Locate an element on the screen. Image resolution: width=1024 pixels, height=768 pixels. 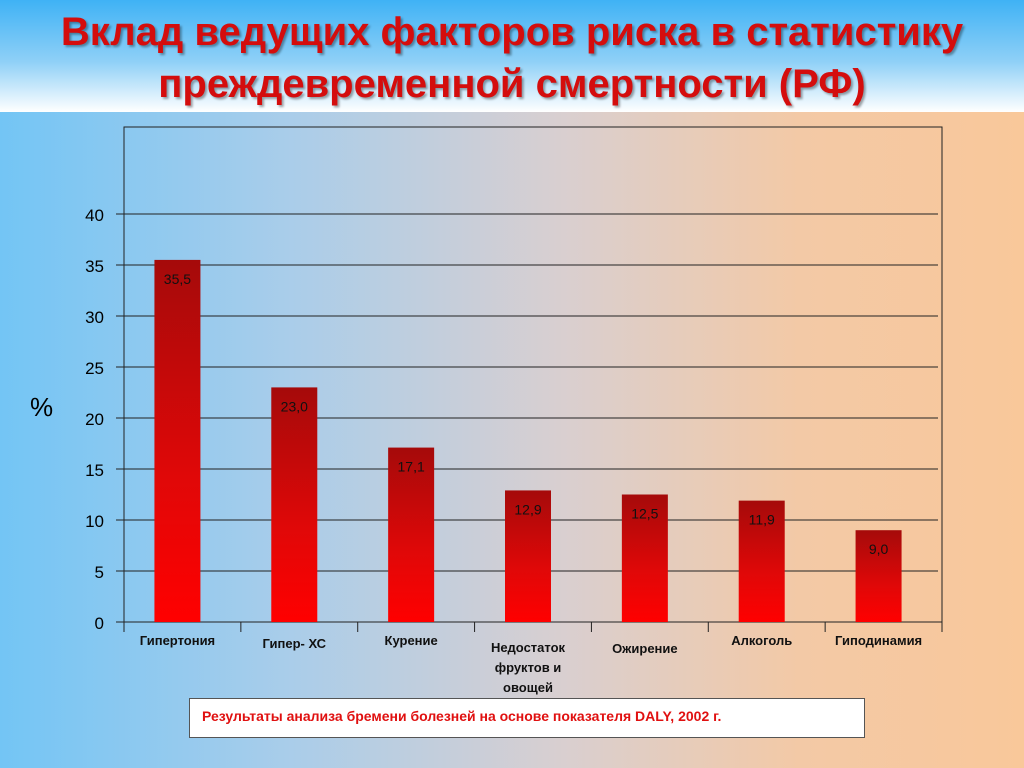
y-tick-label: 5 is located at coordinates (99, 572).